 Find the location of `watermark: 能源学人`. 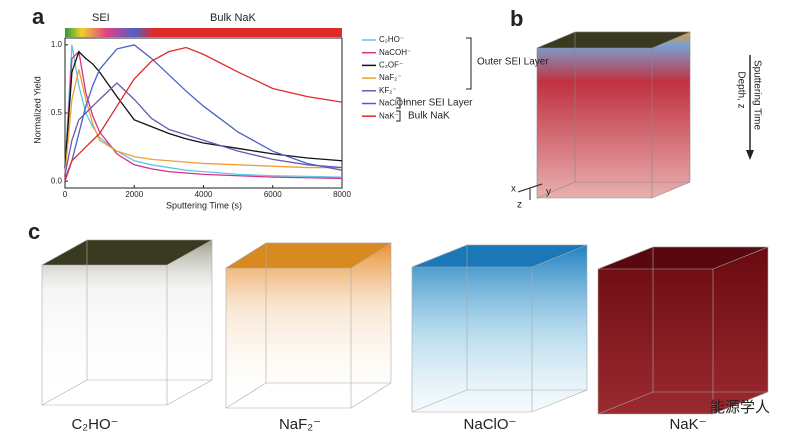

watermark: 能源学人 is located at coordinates (740, 407).